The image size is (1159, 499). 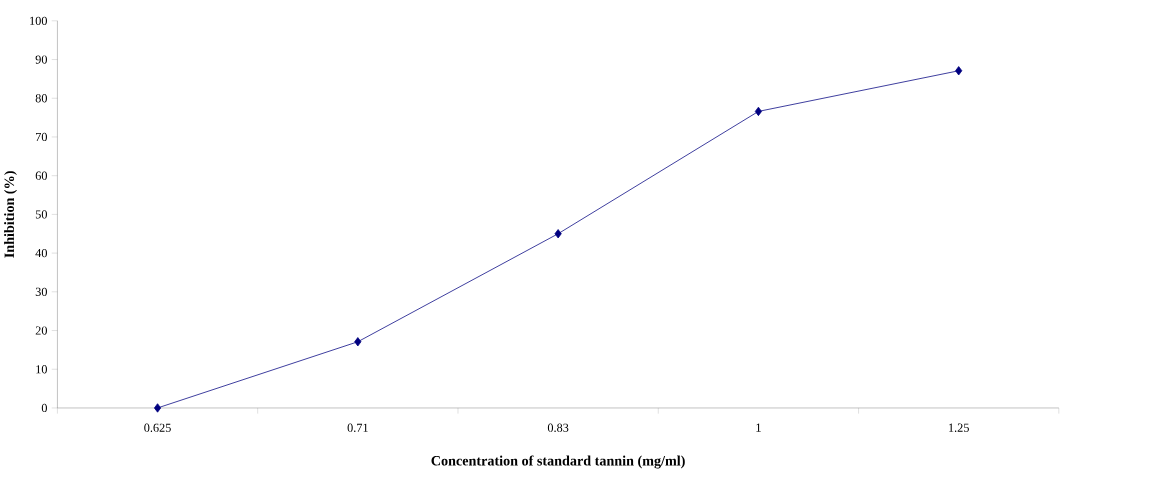 I want to click on y-tick-label: 50, so click(x=41, y=214).